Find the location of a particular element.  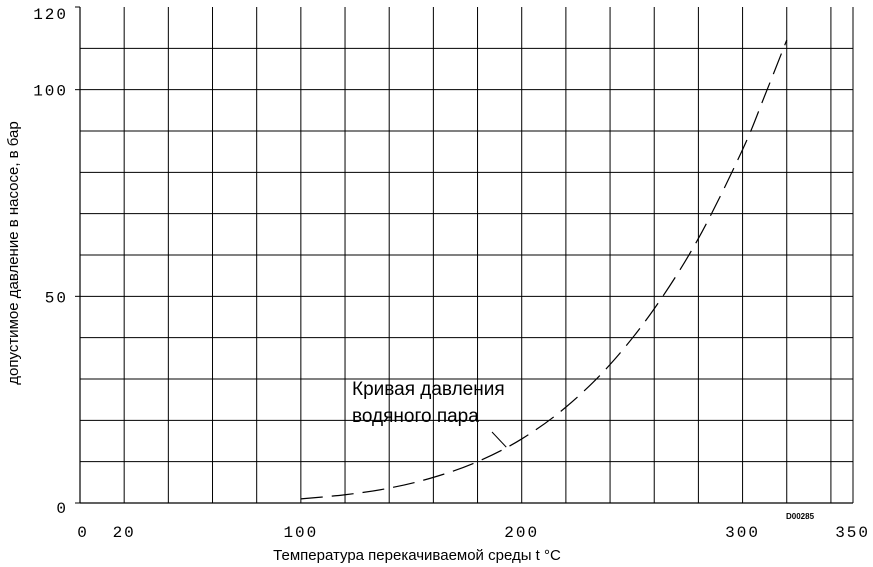

annotation: Кривая давления водяного пара is located at coordinates (429, 413).